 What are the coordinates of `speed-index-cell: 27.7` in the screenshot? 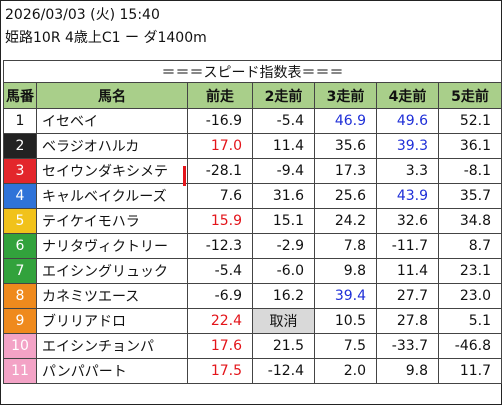 It's located at (407, 296).